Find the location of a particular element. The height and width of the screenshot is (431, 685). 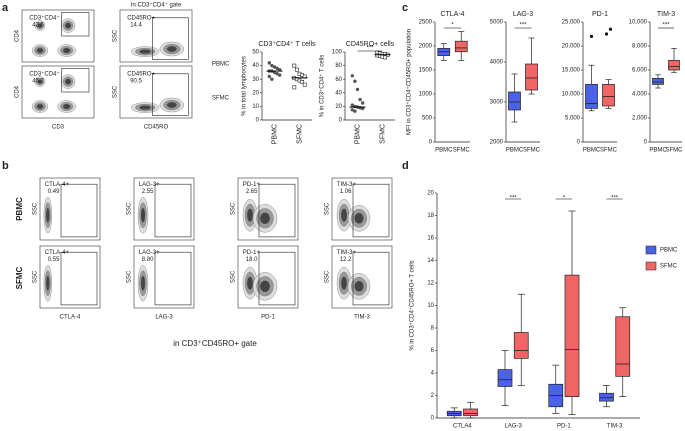

y-tick-label: 10 is located at coordinates (255, 107).